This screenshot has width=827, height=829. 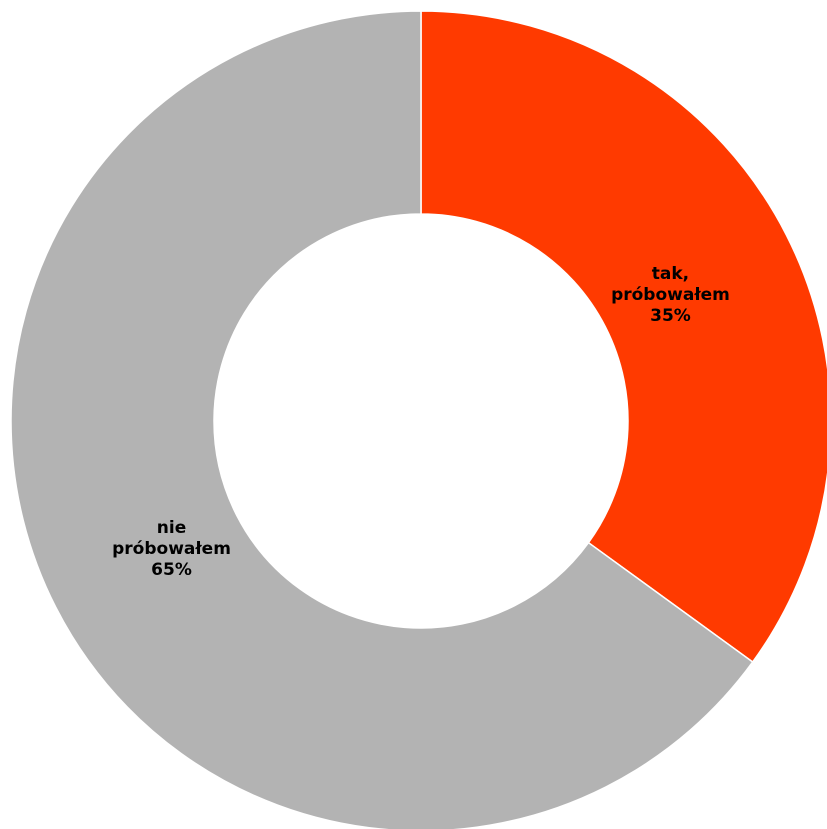 What do you see at coordinates (171, 528) in the screenshot?
I see `slice-label-line: nie` at bounding box center [171, 528].